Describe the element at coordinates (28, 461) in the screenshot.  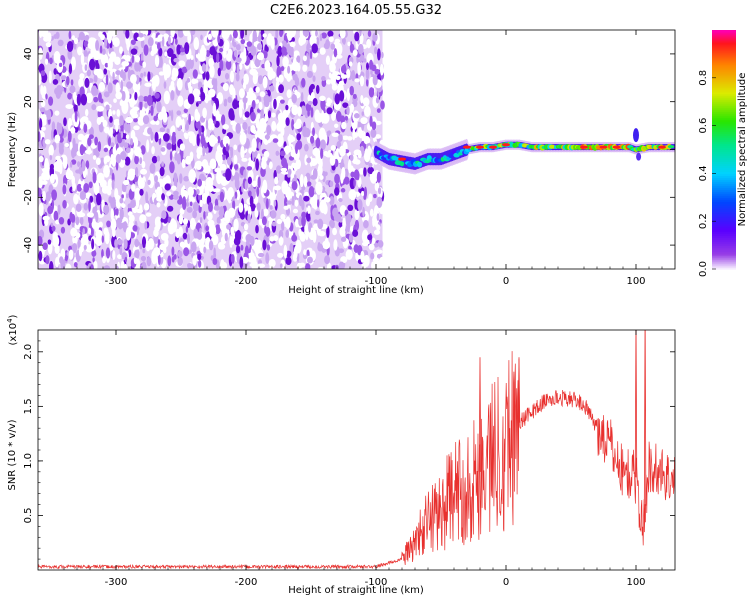
I see `y-tick-label: 1.0` at that location.